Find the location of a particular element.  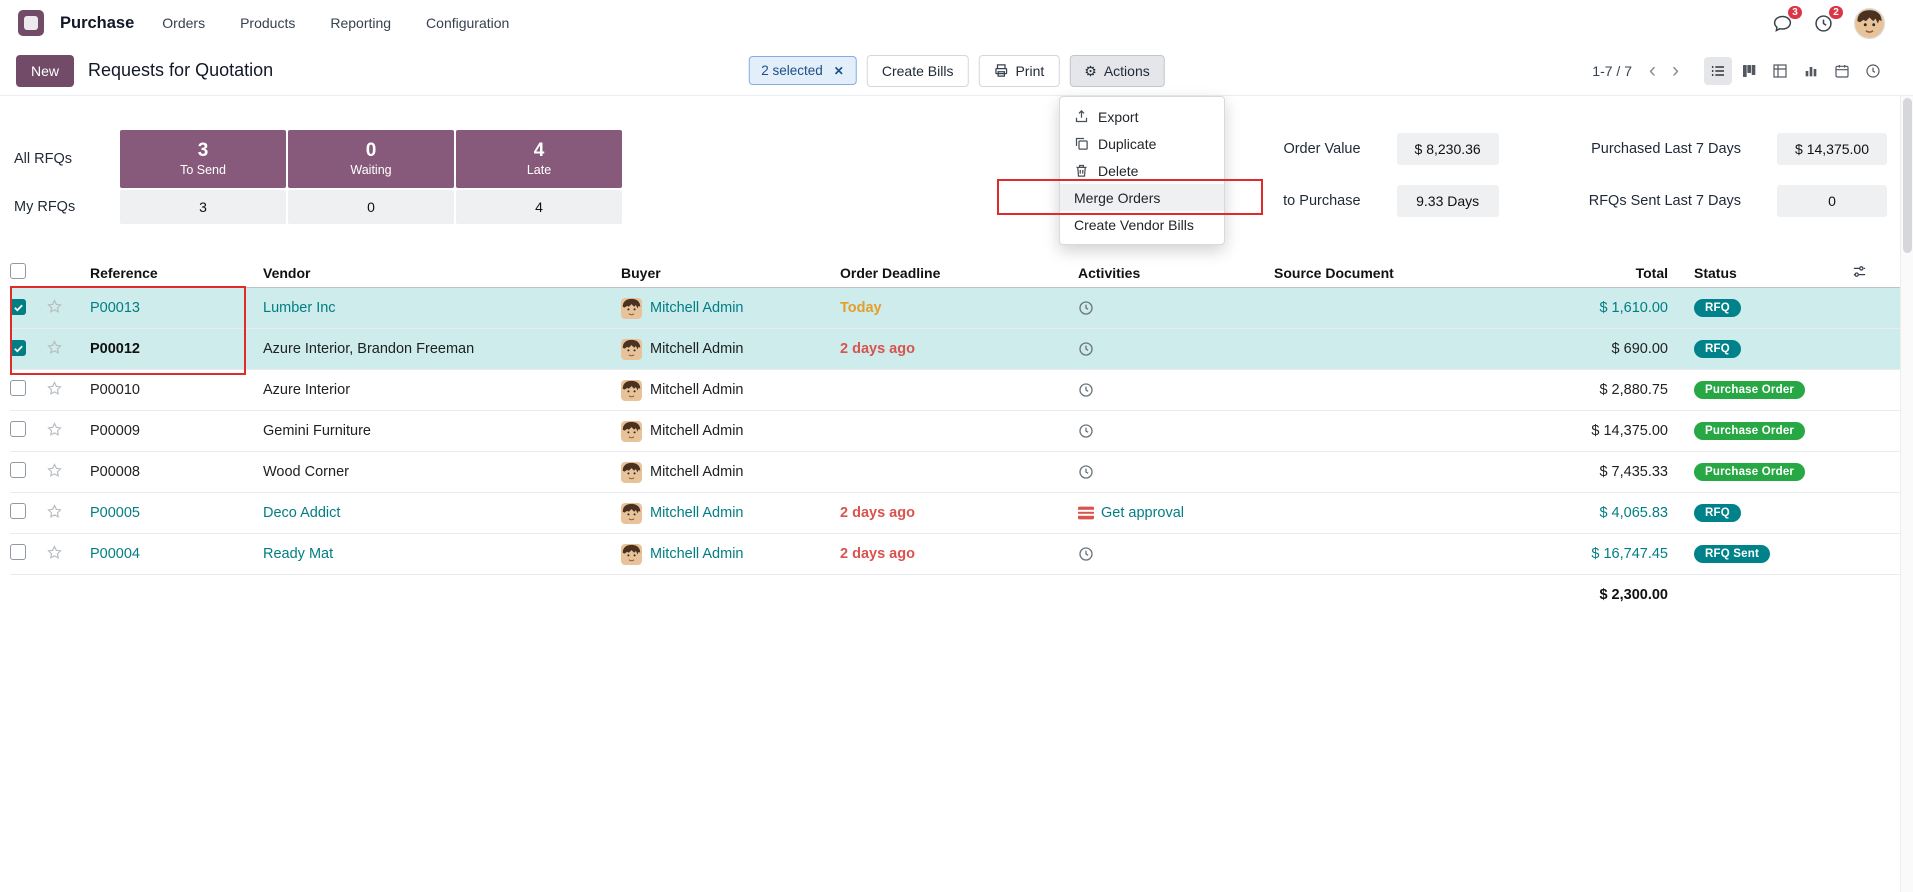

view-graph-button is located at coordinates (1811, 71).